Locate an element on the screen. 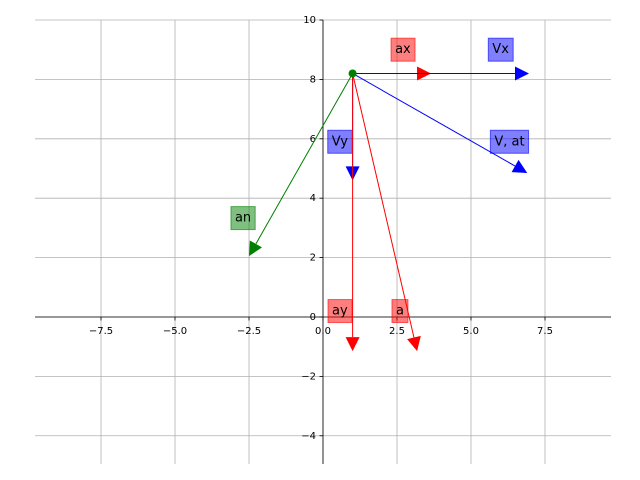  vector-label: ay is located at coordinates (340, 311).